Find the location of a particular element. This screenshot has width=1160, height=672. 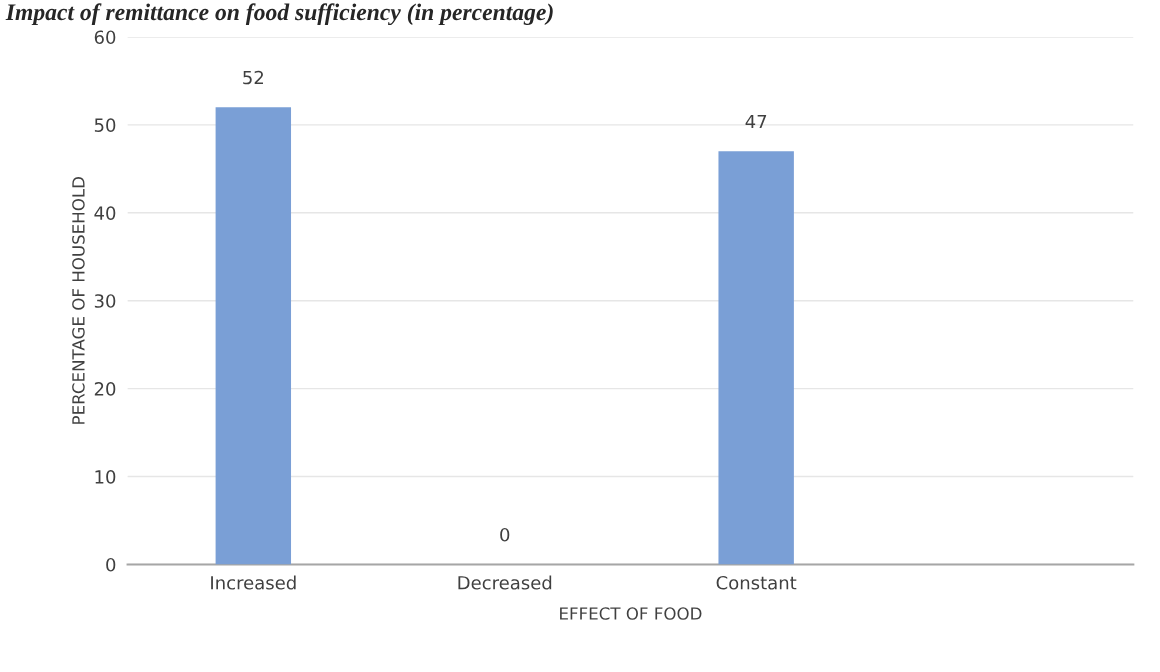

data-label: 47 is located at coordinates (756, 121).